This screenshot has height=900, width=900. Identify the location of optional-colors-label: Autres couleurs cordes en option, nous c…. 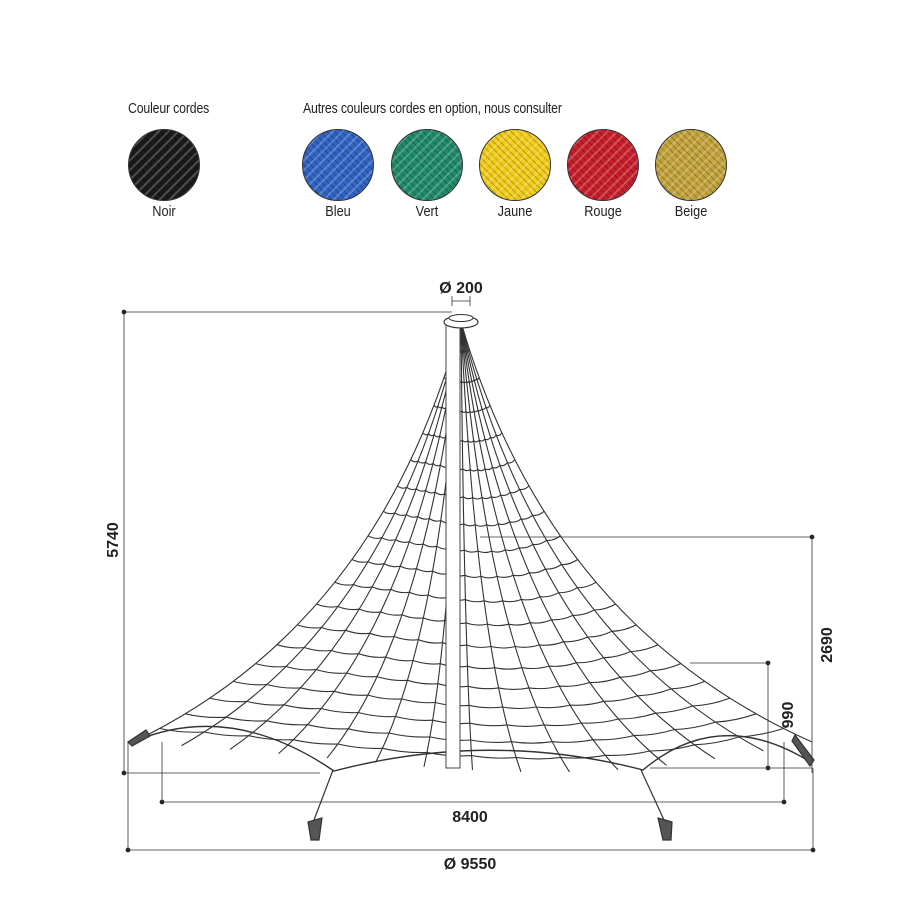
(432, 108).